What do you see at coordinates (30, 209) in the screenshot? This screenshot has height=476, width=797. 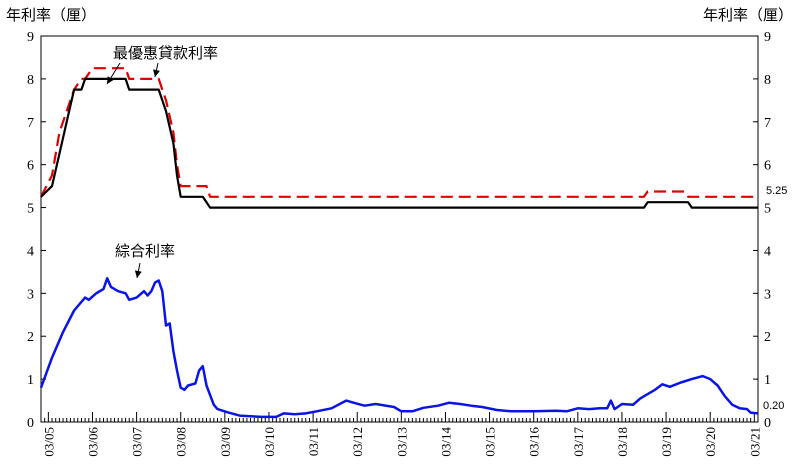 I see `left-y-tick-label: 5` at bounding box center [30, 209].